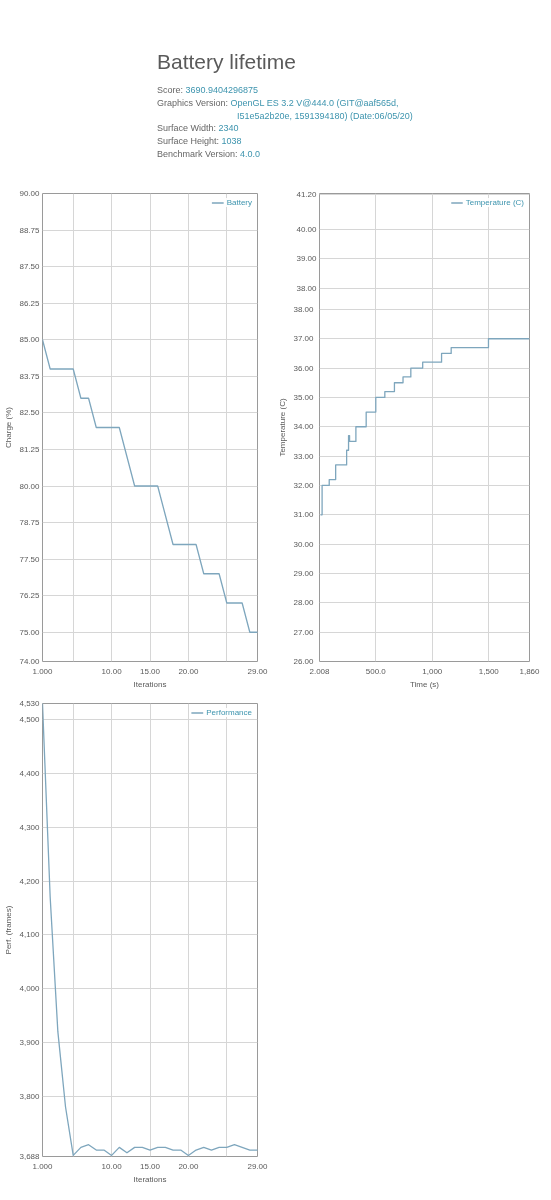  What do you see at coordinates (30, 827) in the screenshot?
I see `y-tick-label: 4,300` at bounding box center [30, 827].